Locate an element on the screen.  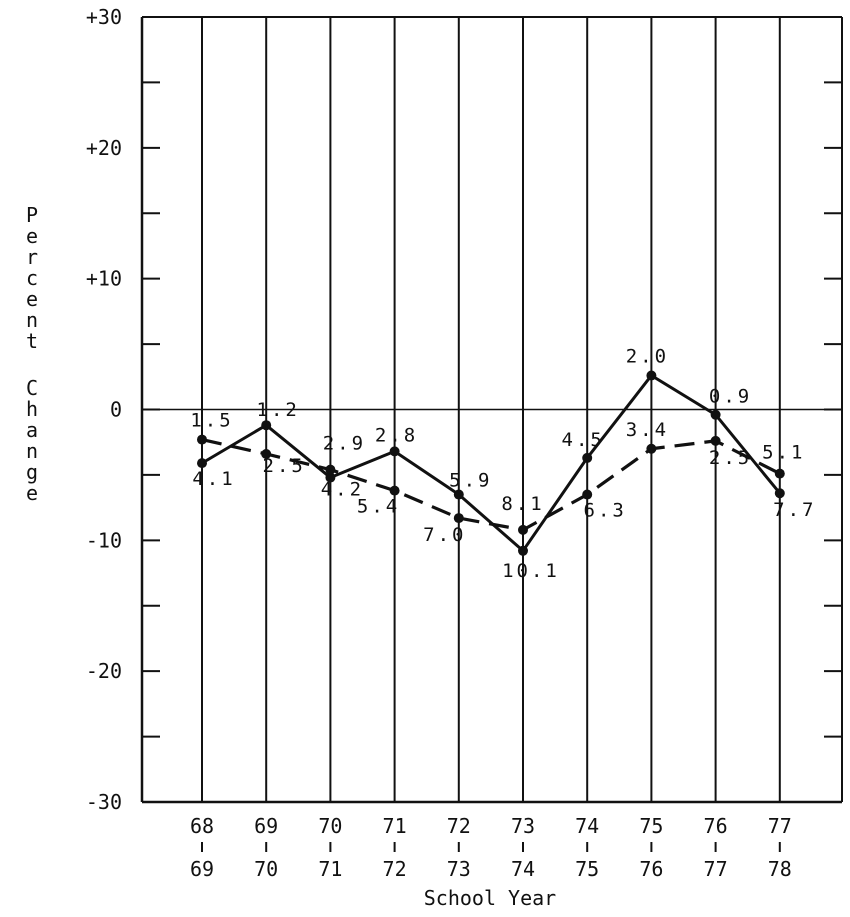
data-label: 6.3 is located at coordinates (605, 511).